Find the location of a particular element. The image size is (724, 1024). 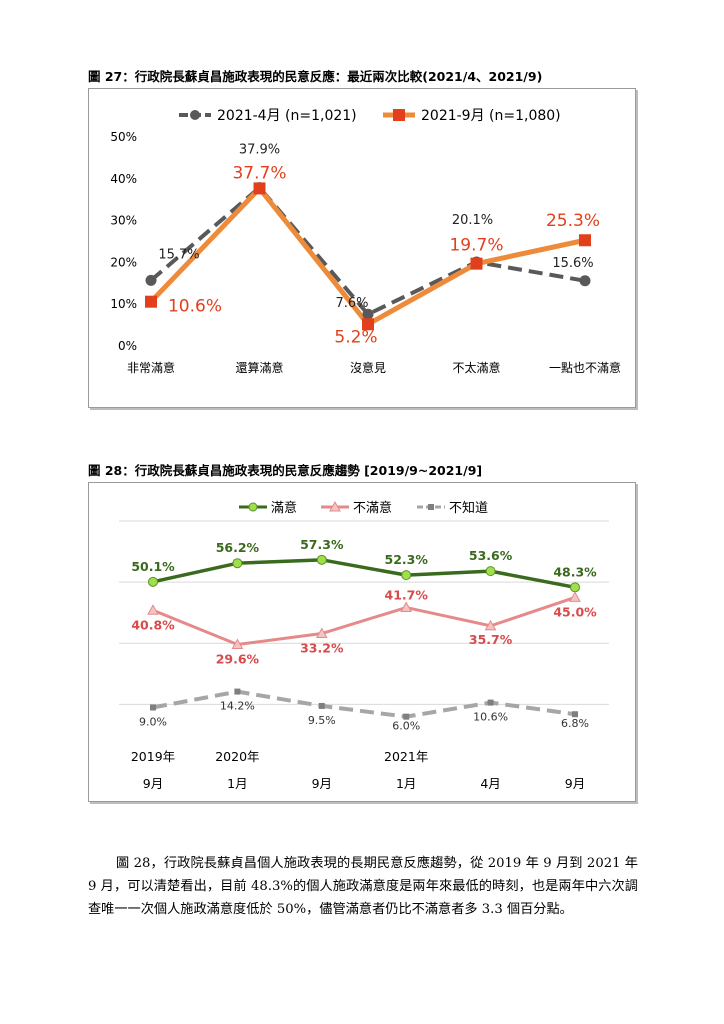

data-label-2021-09: 37.7% is located at coordinates (259, 173).